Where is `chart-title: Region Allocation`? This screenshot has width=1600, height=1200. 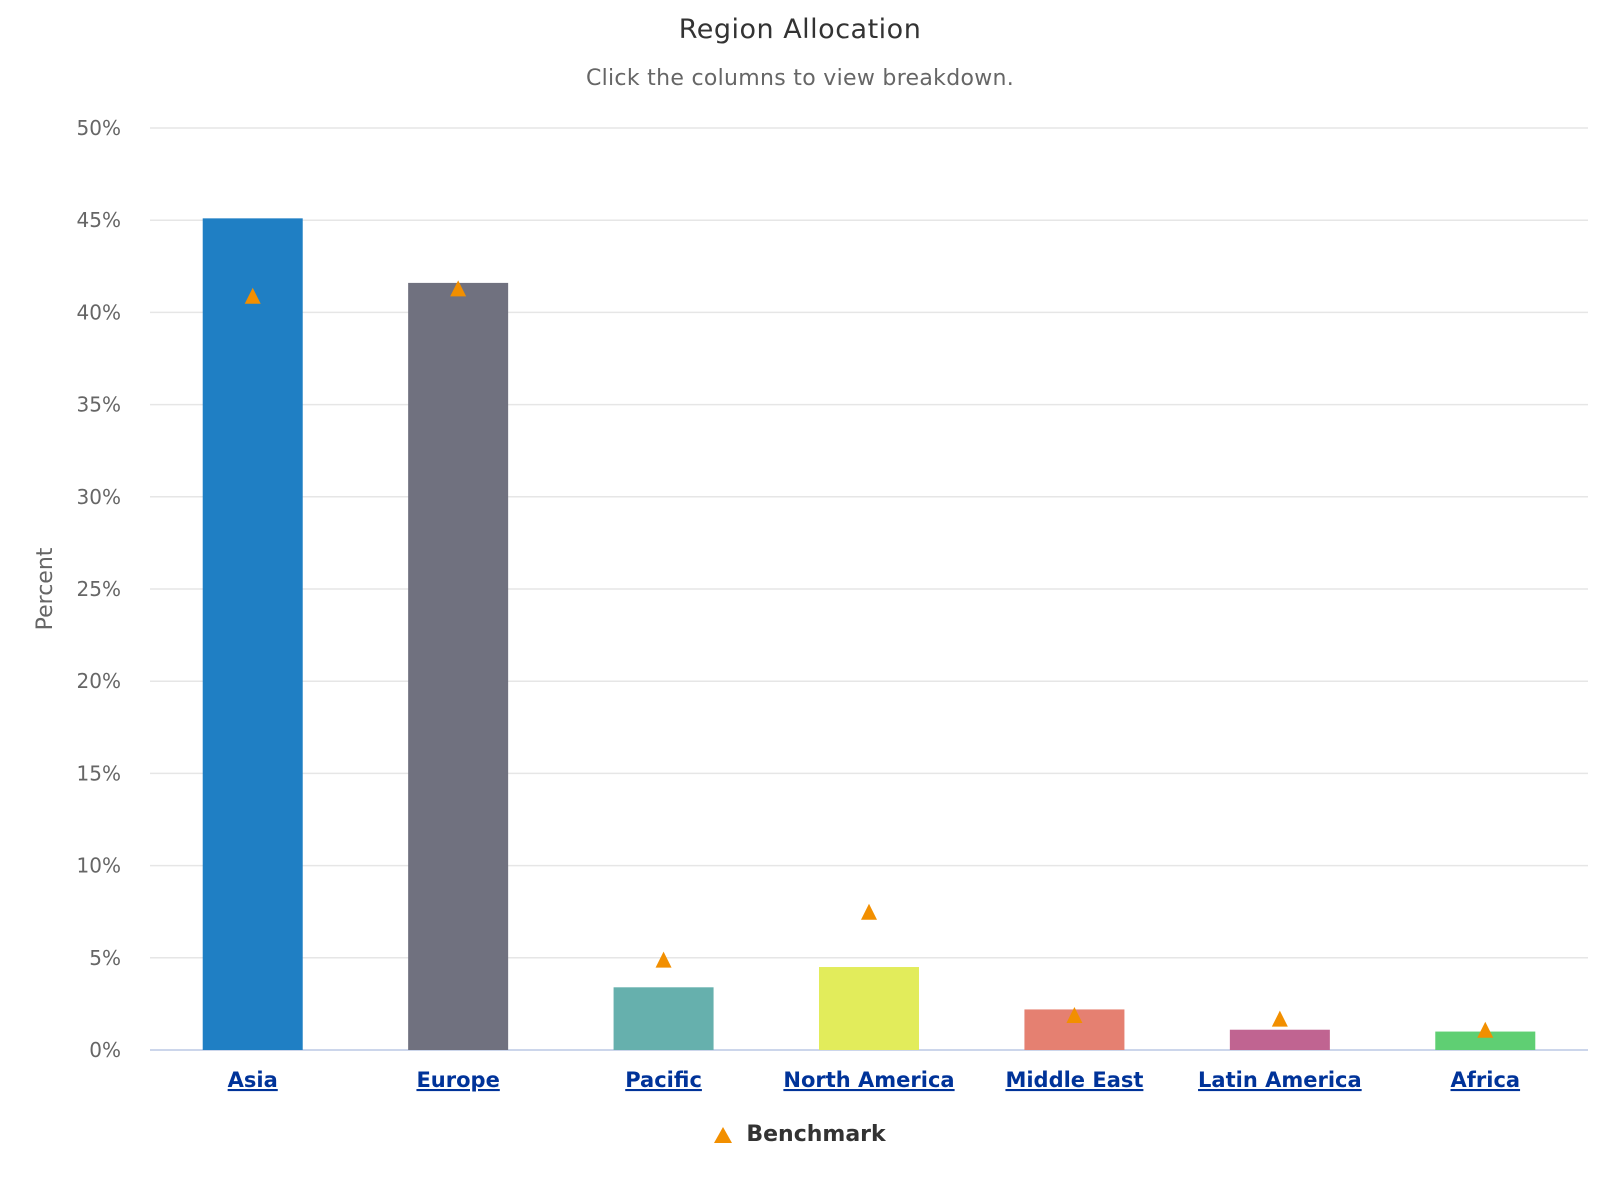
chart-title: Region Allocation is located at coordinates (800, 29).